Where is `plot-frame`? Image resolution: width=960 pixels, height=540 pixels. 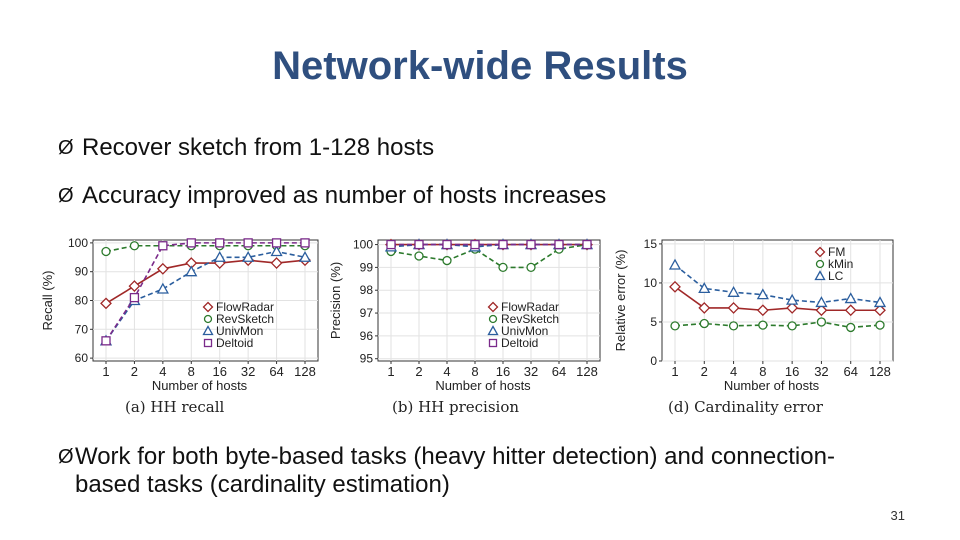 plot-frame is located at coordinates (777, 300).